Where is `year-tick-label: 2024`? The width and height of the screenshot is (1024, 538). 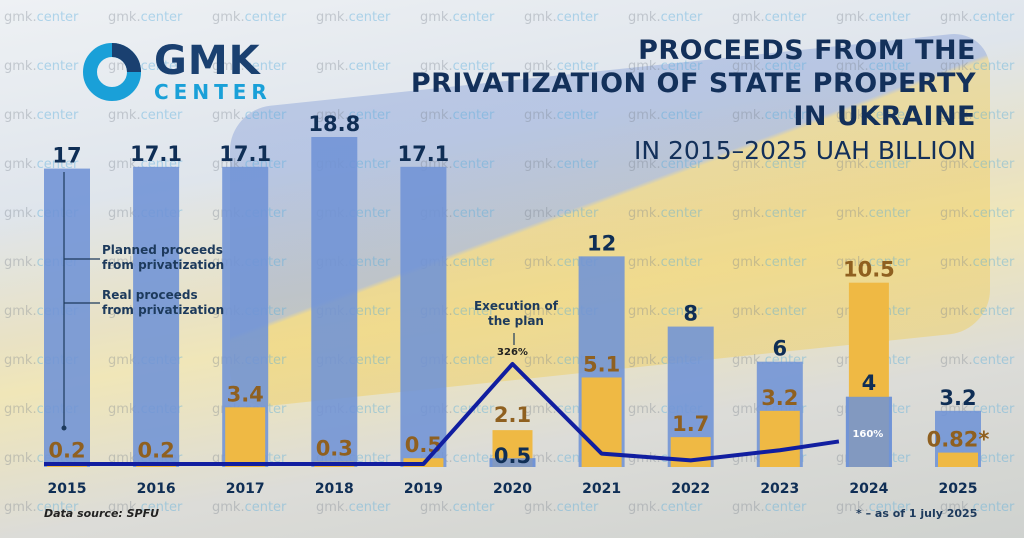 year-tick-label: 2024 is located at coordinates (868, 489).